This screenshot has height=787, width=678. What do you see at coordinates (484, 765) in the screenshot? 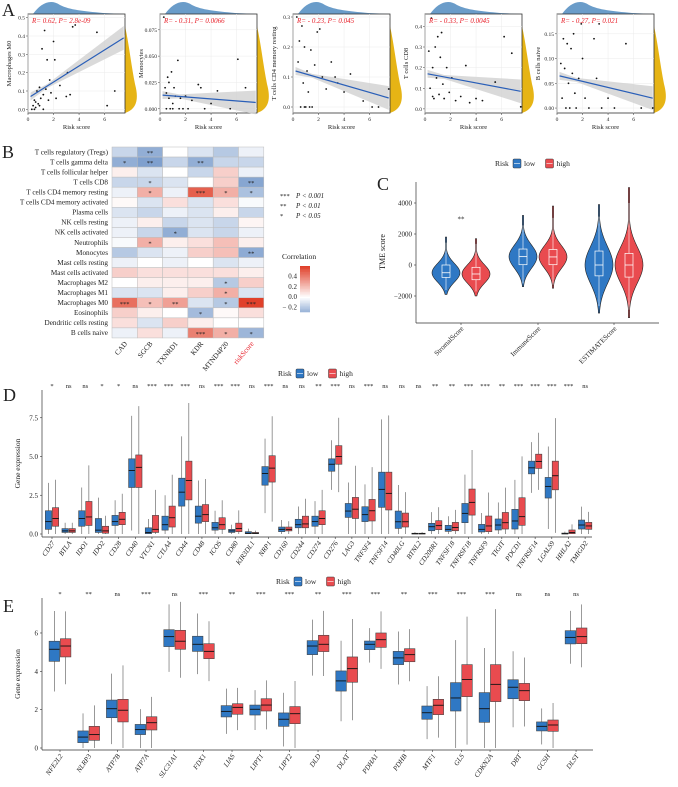
I see `x-tick-label: CDKN2A` at bounding box center [484, 765].